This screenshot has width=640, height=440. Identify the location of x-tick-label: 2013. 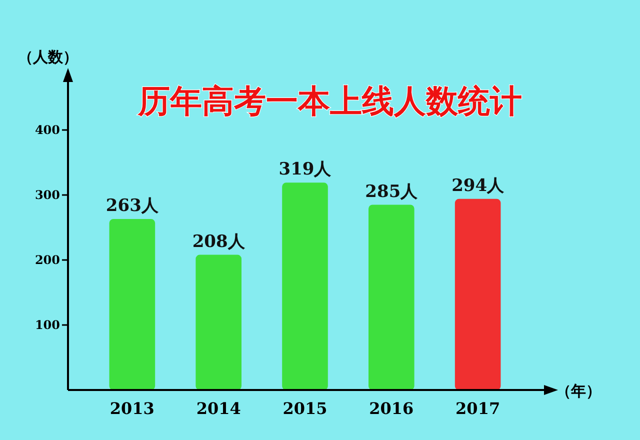
(132, 408).